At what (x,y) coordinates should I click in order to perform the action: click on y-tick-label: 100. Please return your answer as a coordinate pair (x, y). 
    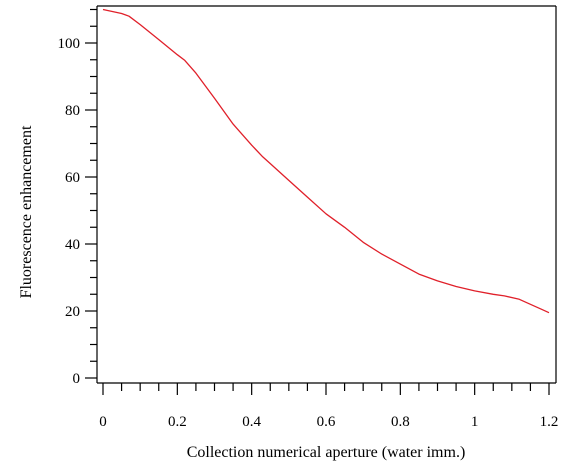
    Looking at the image, I should click on (69, 44).